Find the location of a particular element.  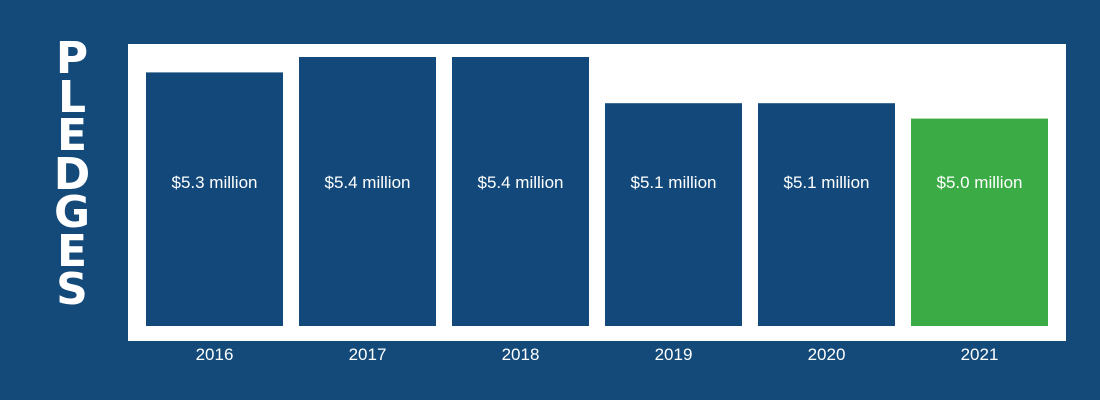

x-tick-label-2017: 2017 is located at coordinates (368, 354).